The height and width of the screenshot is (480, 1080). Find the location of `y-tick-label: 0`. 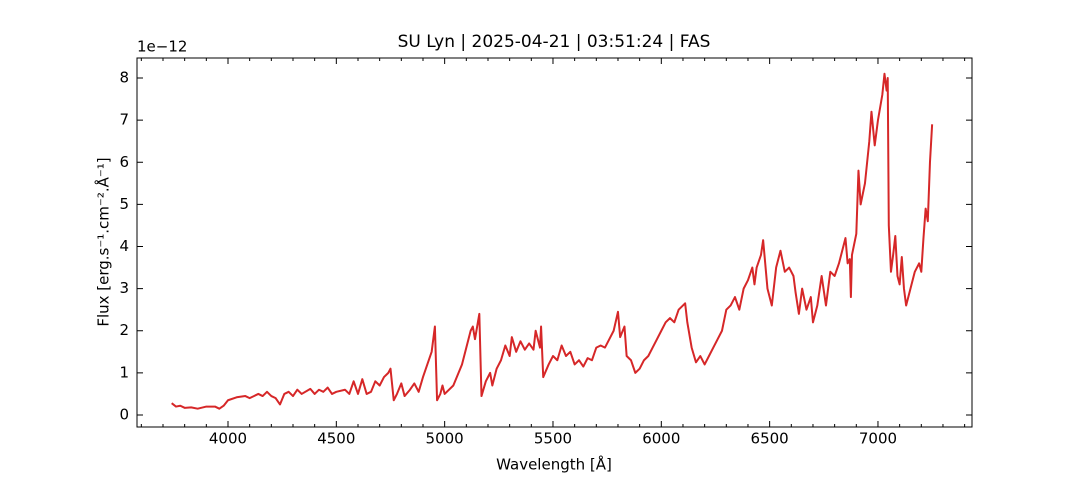

y-tick-label: 0 is located at coordinates (124, 414).